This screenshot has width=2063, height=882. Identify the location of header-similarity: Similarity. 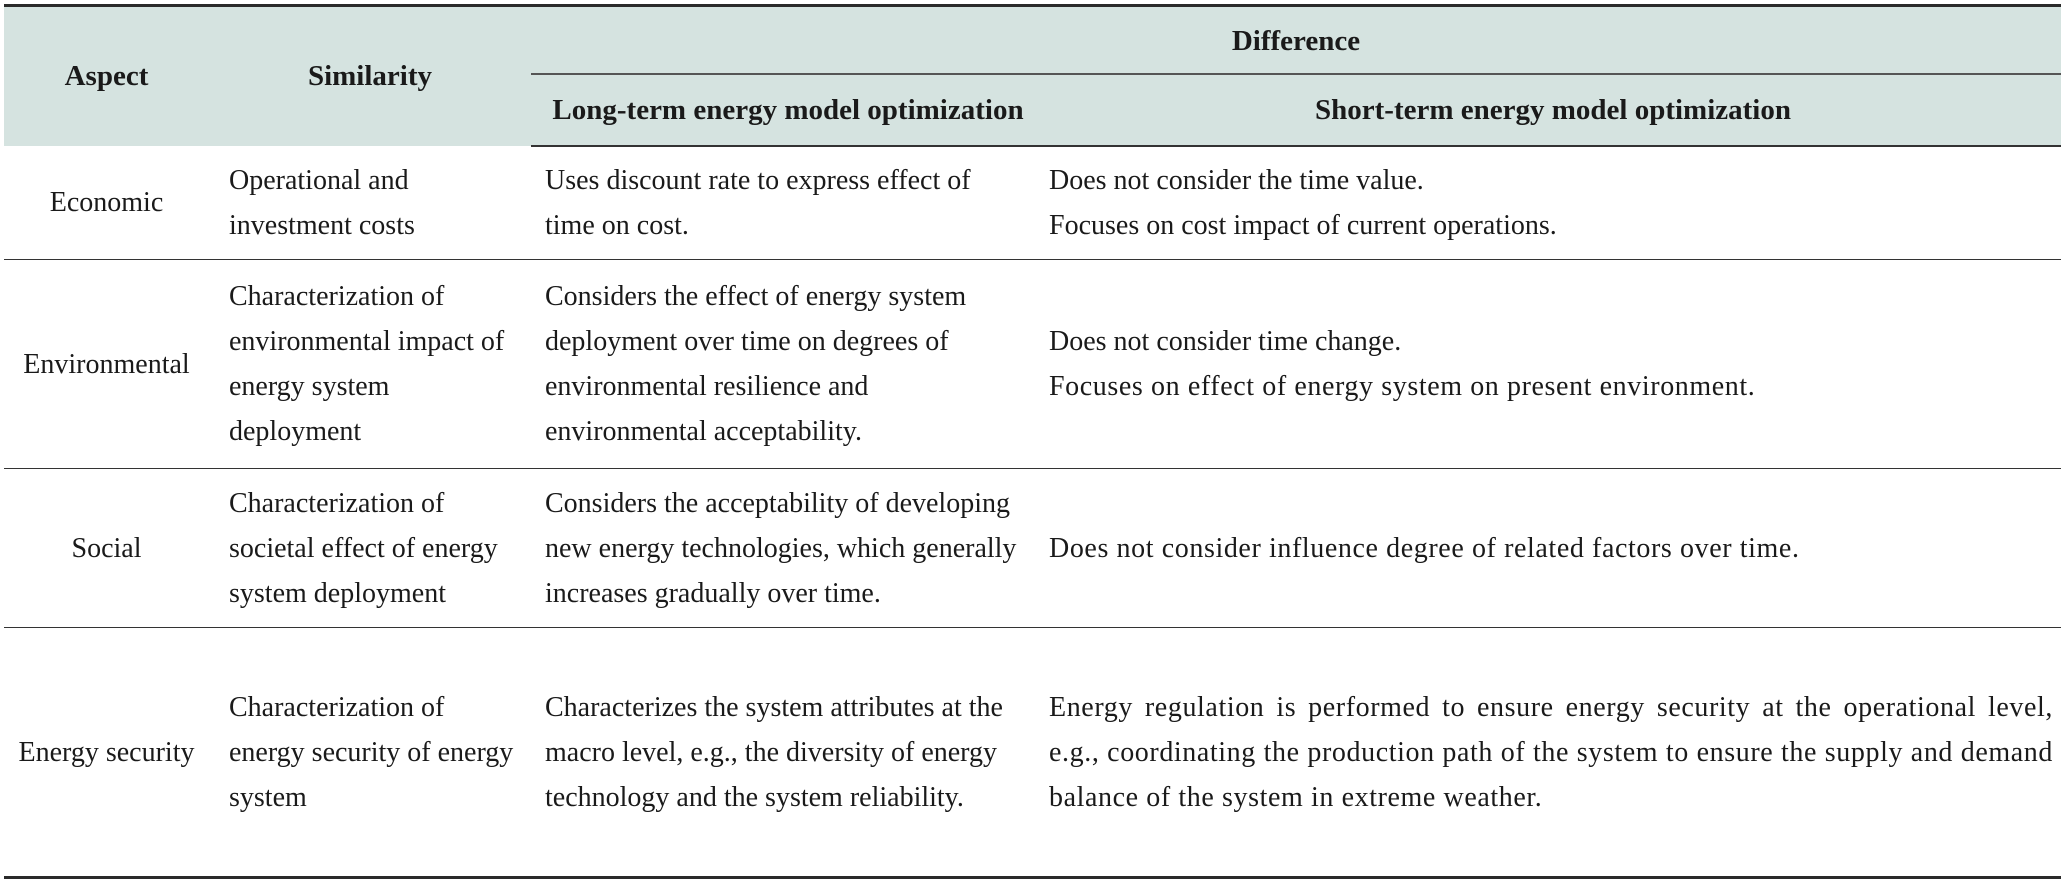
(370, 75).